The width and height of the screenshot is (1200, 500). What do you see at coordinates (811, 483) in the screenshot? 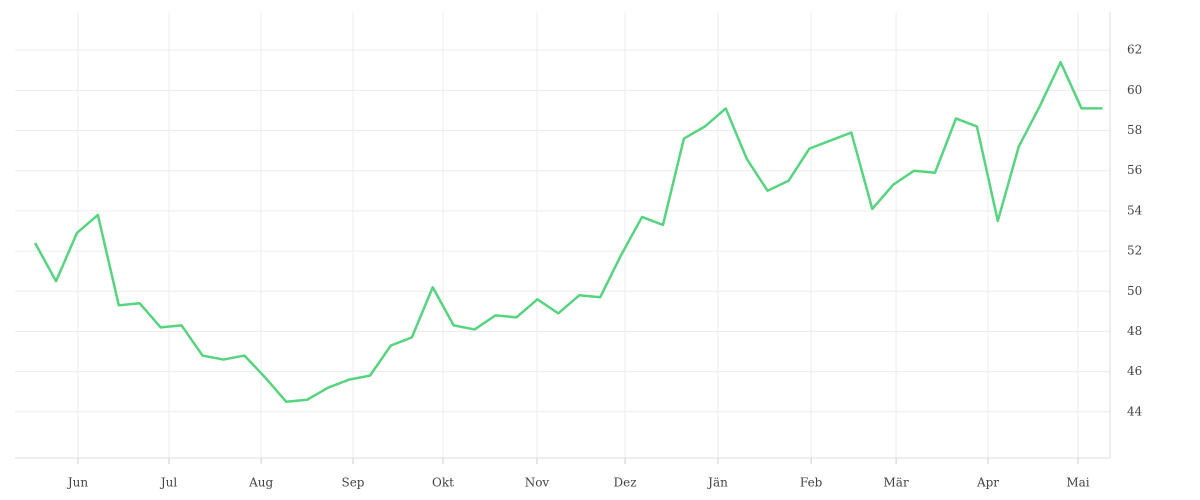
I see `x-tick-label: Feb` at bounding box center [811, 483].